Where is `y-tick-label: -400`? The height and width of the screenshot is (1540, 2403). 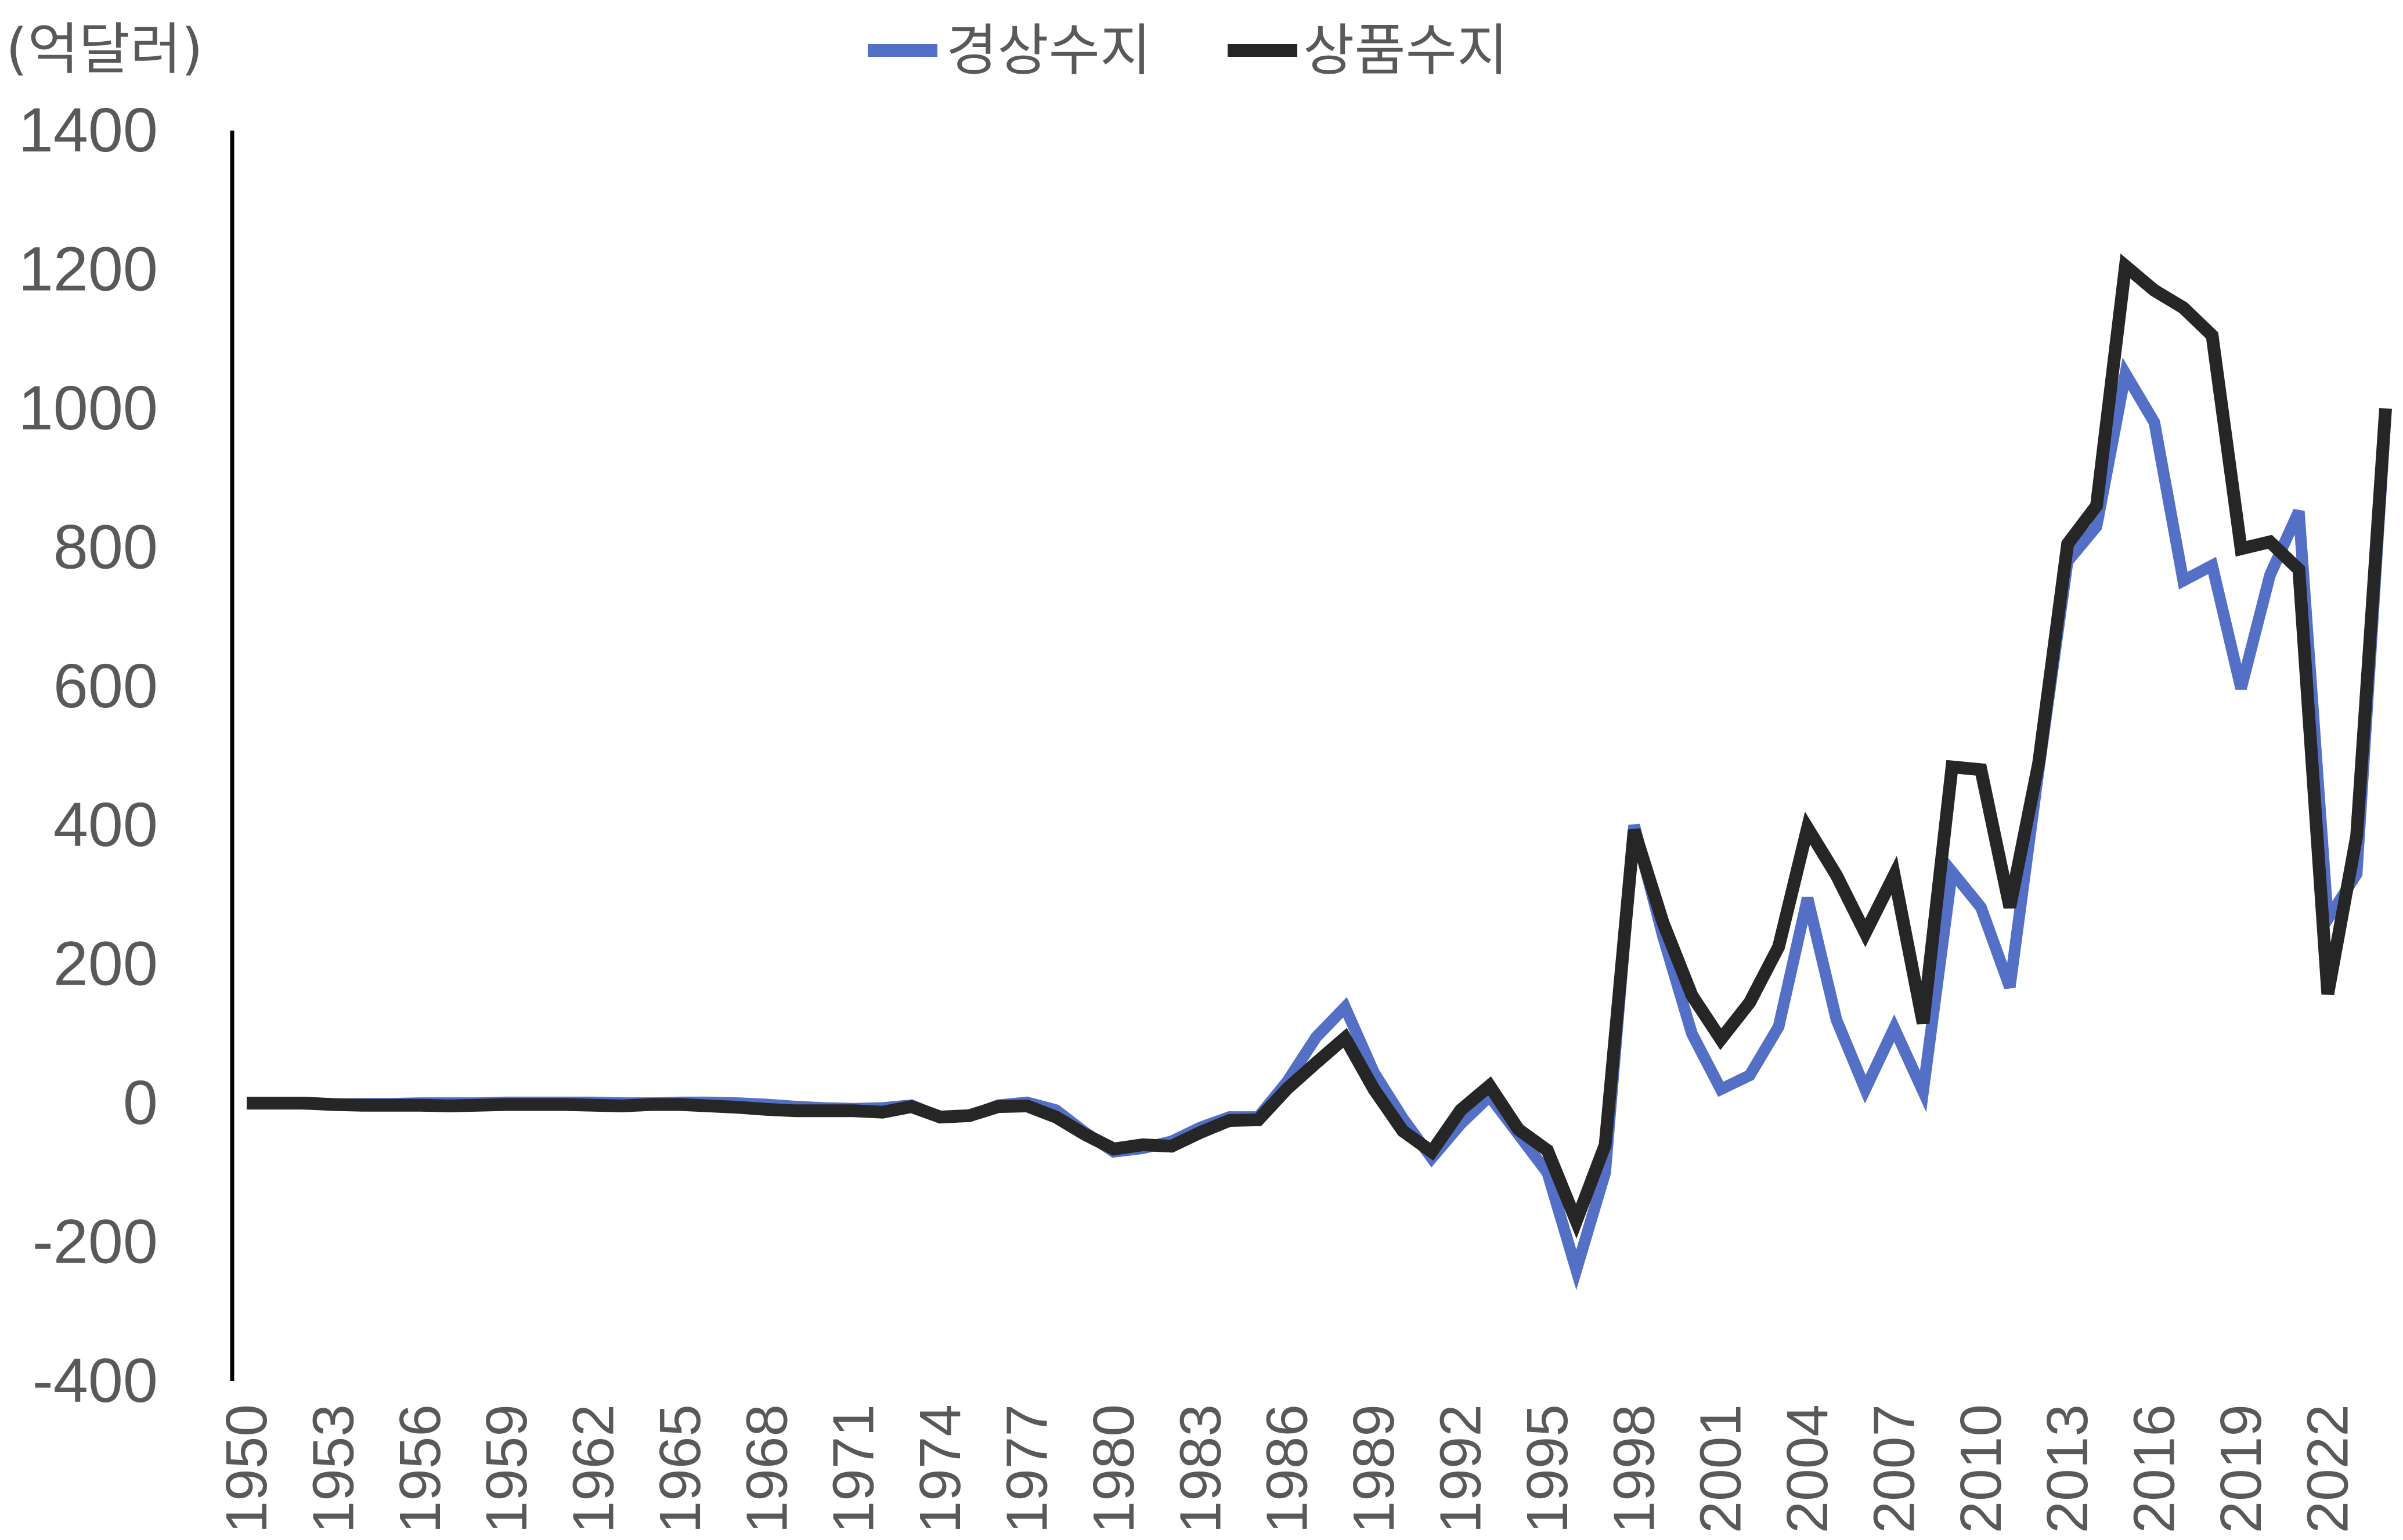 y-tick-label: -400 is located at coordinates (95, 1380).